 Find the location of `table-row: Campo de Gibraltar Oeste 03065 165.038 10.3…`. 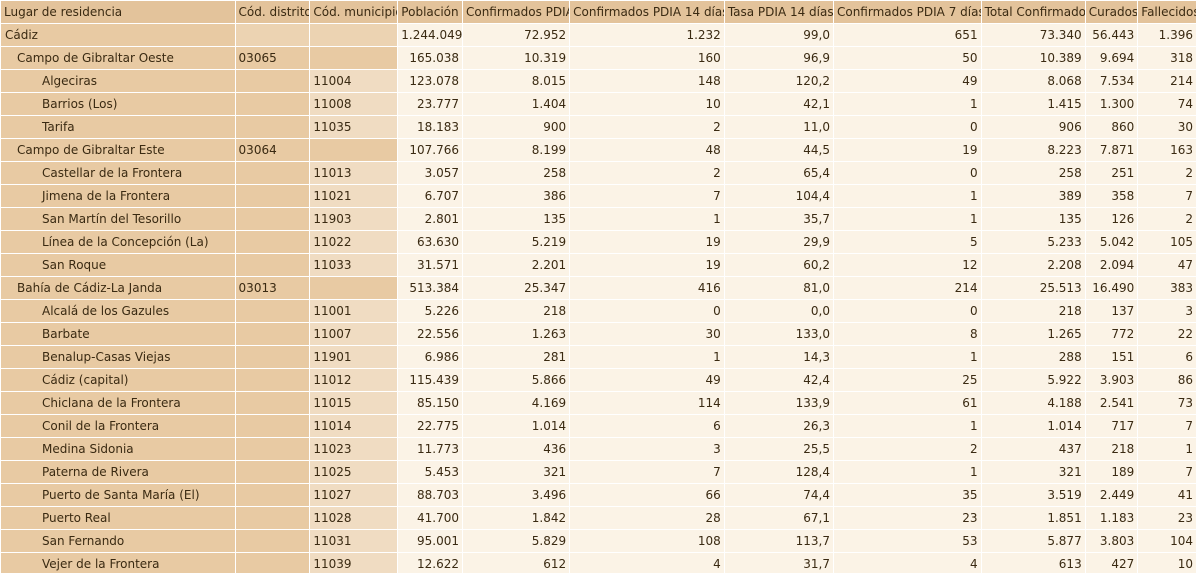

table-row: Campo de Gibraltar Oeste 03065 165.038 10.3… is located at coordinates (598, 58).